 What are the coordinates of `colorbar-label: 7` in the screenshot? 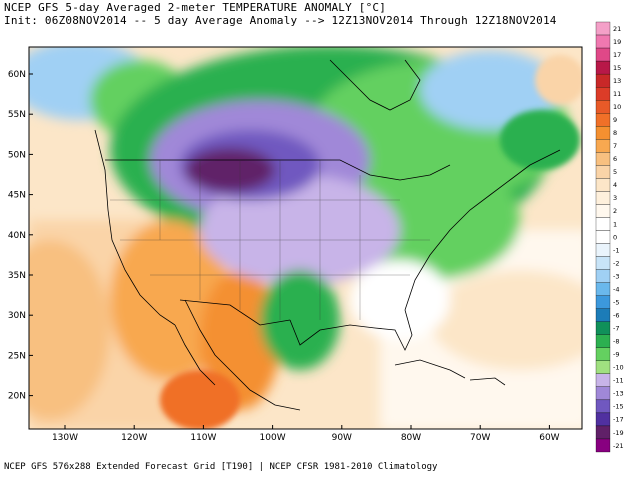 It's located at (615, 146).